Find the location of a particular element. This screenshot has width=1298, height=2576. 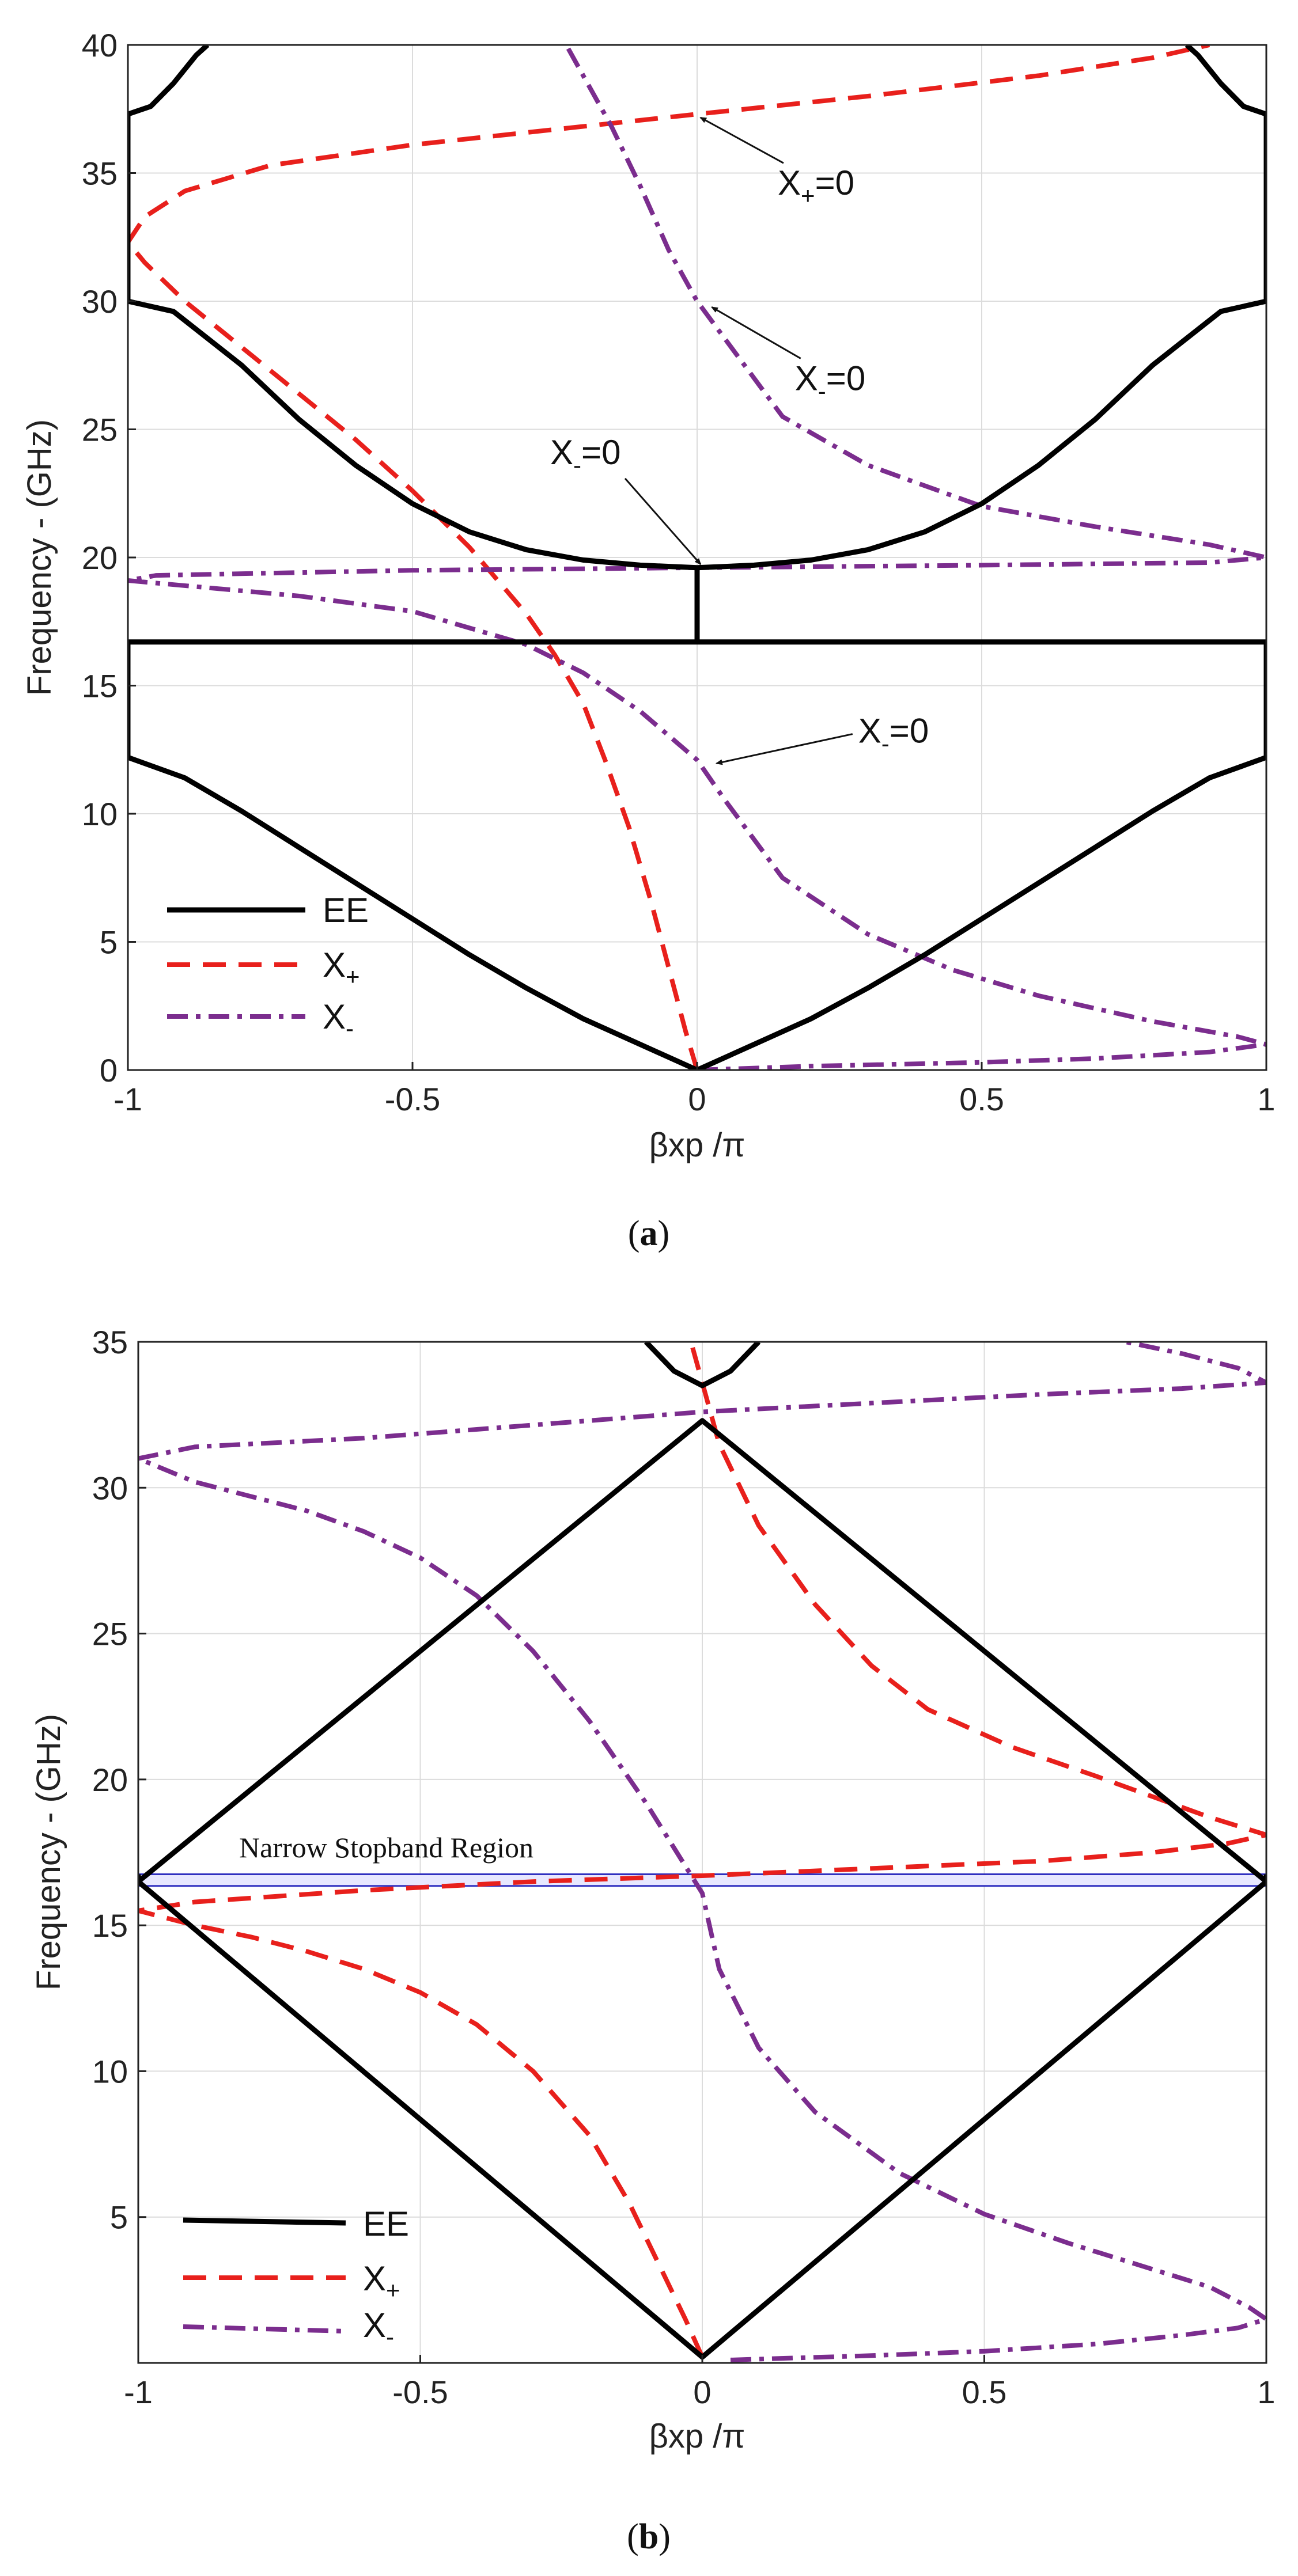

panel-a-xlabel: βxp /π is located at coordinates (697, 1145).